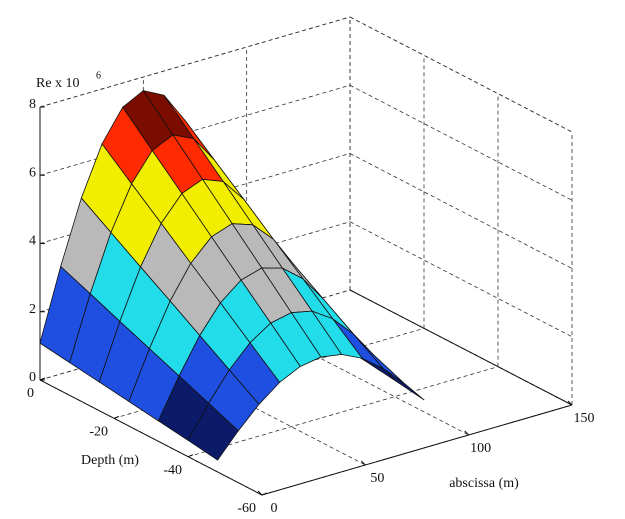 Image resolution: width=625 pixels, height=519 pixels. I want to click on surface-patch, so click(213, 431).